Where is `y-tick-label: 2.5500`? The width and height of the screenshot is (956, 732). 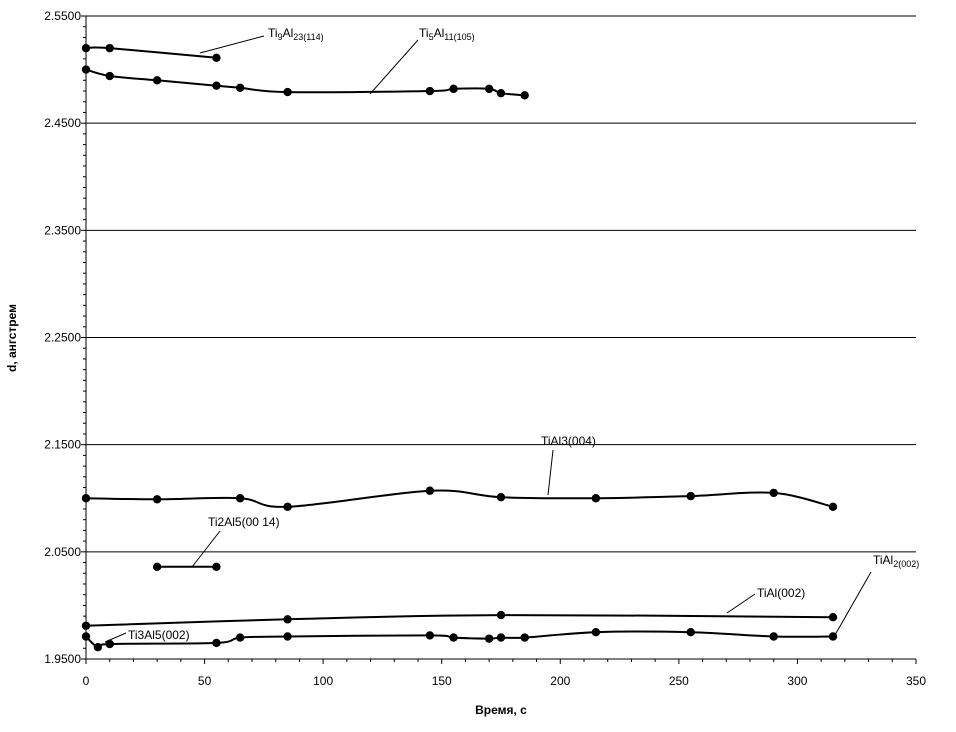
y-tick-label: 2.5500 is located at coordinates (62, 16).